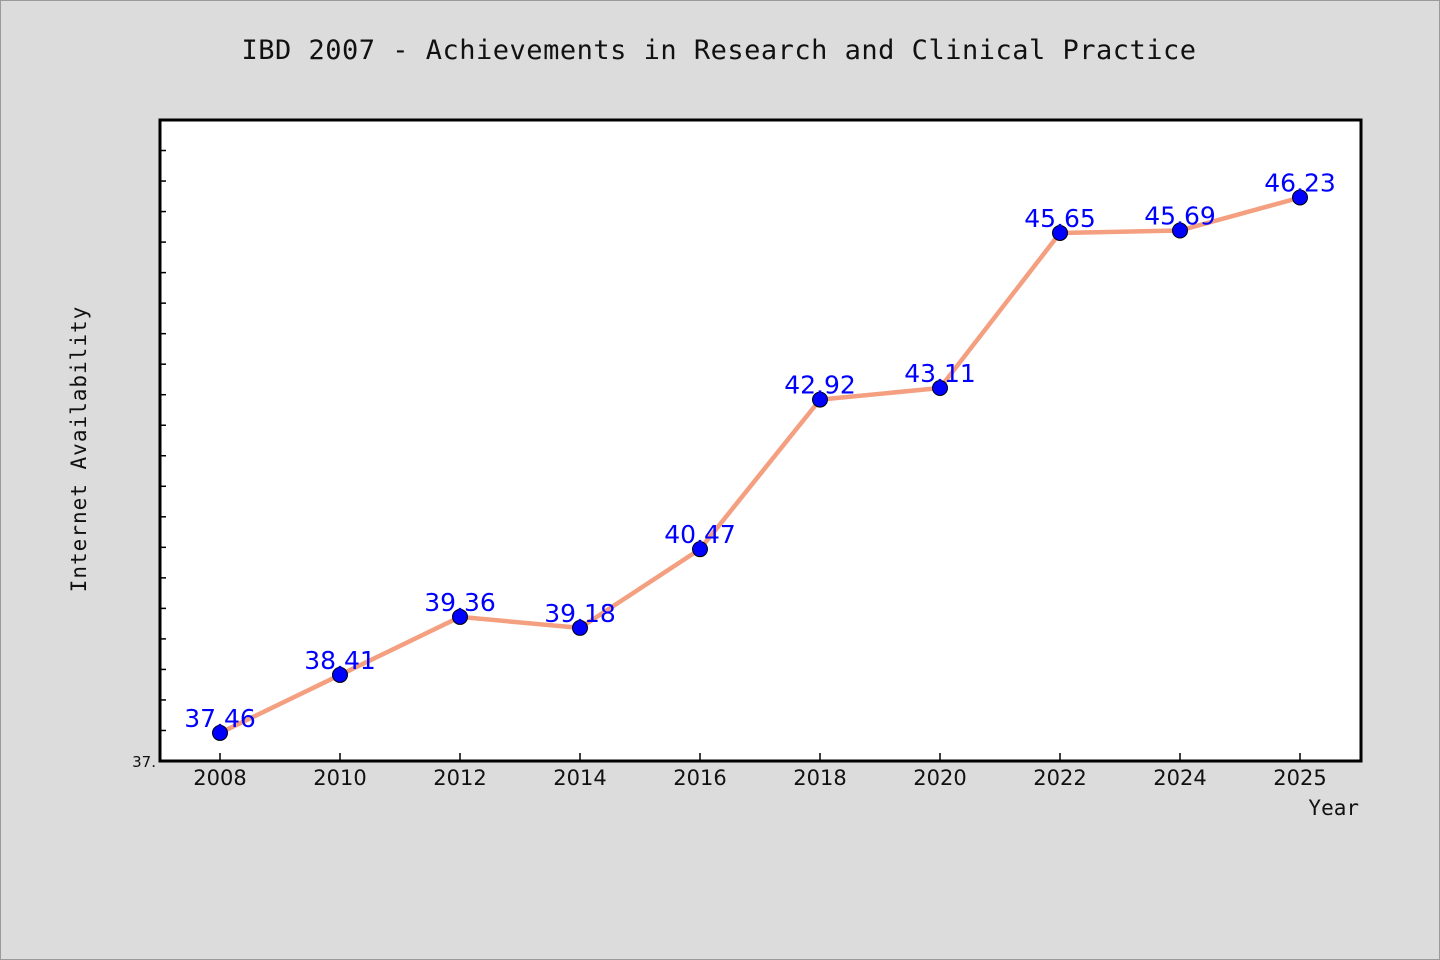 The width and height of the screenshot is (1440, 960). I want to click on data-label: 45.69, so click(1180, 215).